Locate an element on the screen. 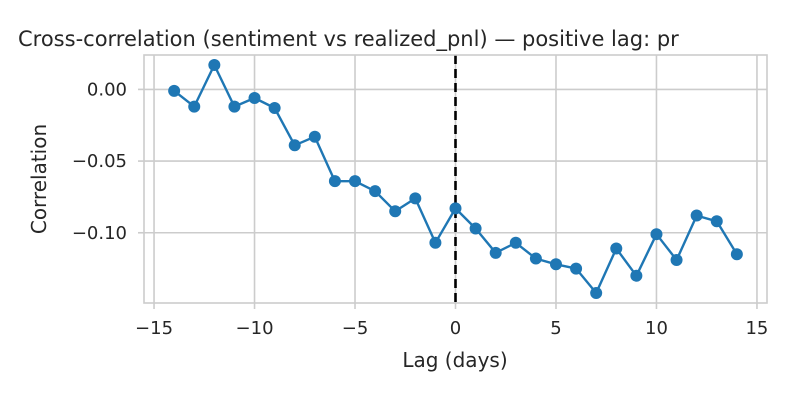 This screenshot has height=400, width=800. x-axis-label: Lag (days) is located at coordinates (454, 360).